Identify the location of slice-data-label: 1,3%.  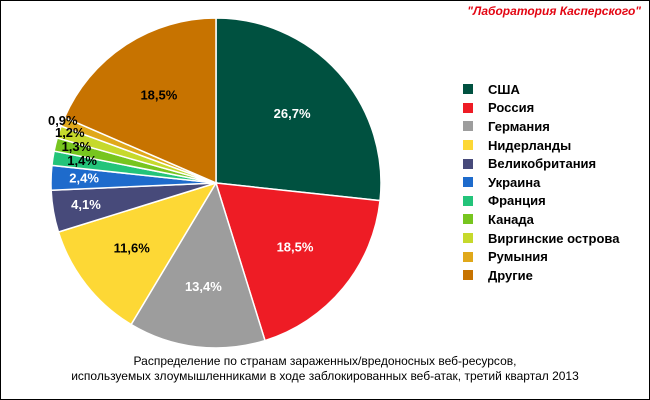
(77, 146).